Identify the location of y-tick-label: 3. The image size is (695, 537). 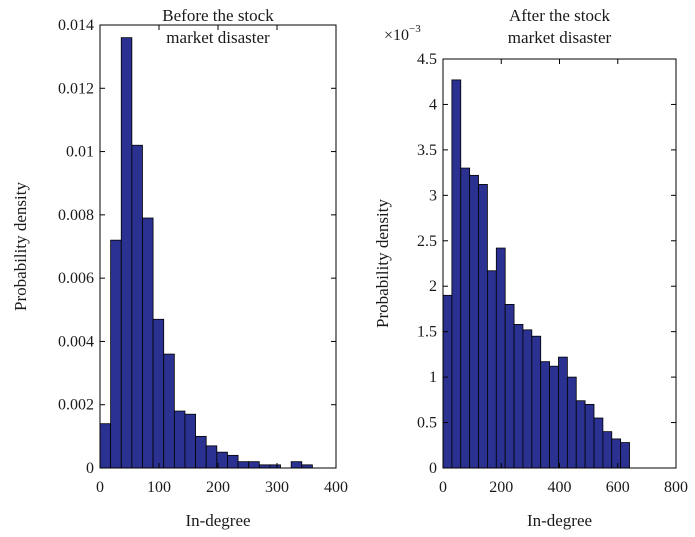
(433, 195).